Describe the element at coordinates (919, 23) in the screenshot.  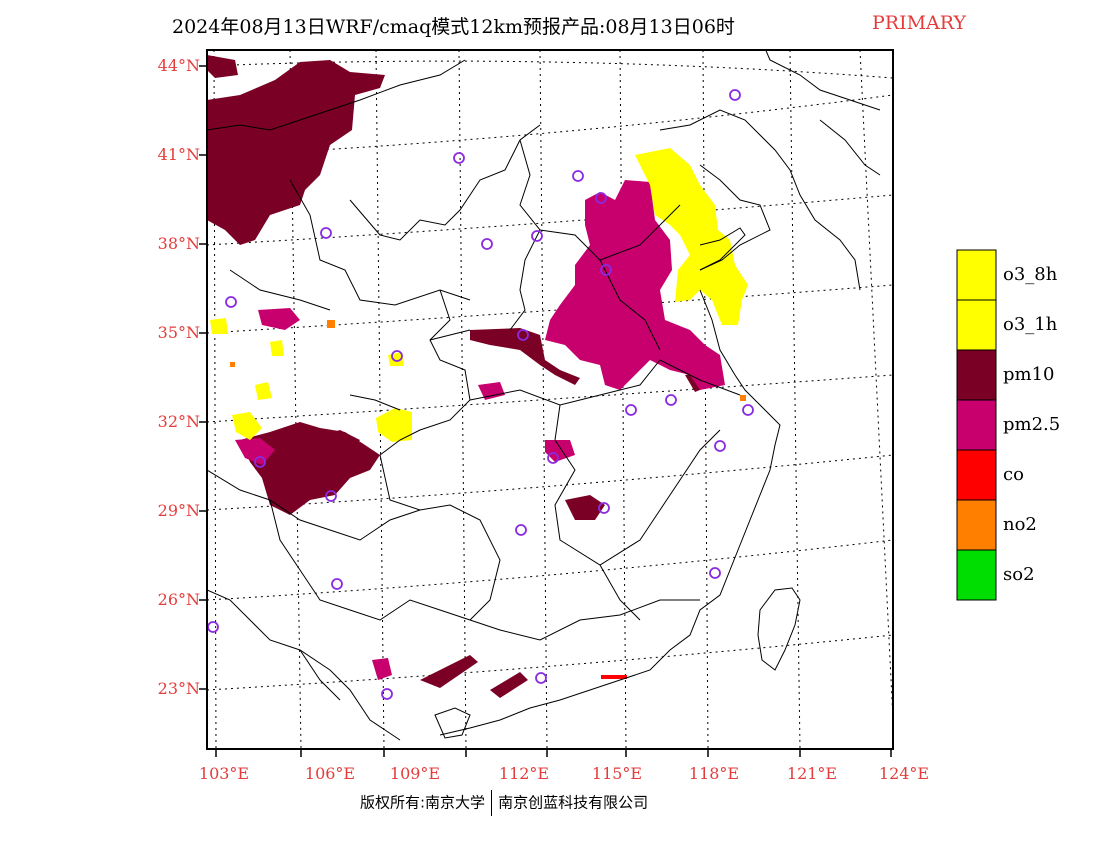
I see `product-tag: PRIMARY` at that location.